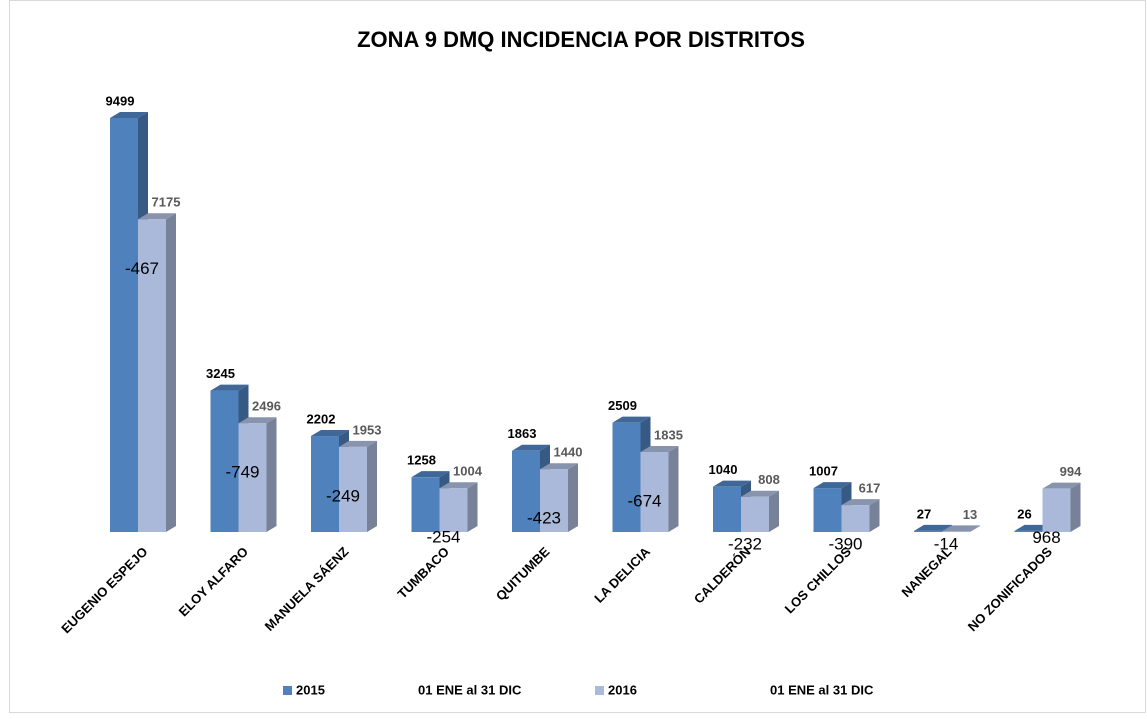  What do you see at coordinates (1071, 471) in the screenshot?
I see `data-label: 994` at bounding box center [1071, 471].